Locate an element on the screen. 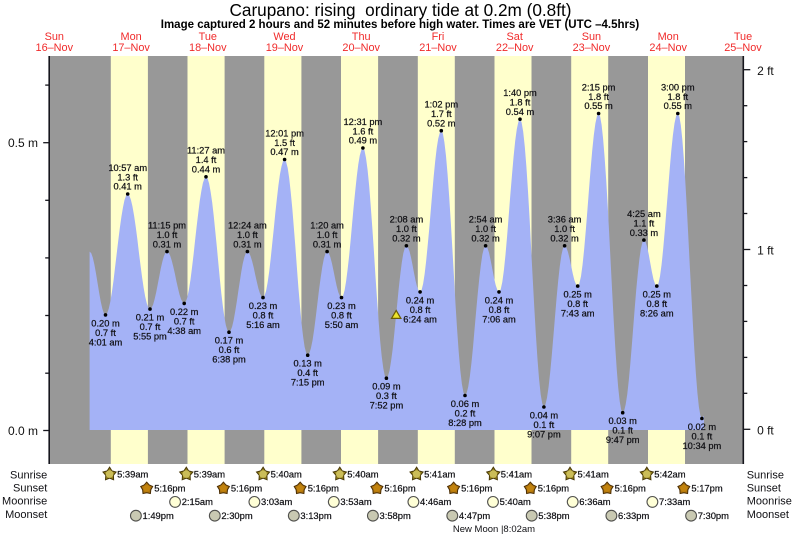 The image size is (793, 537). svg-text: 12:01 pm is located at coordinates (284, 133).